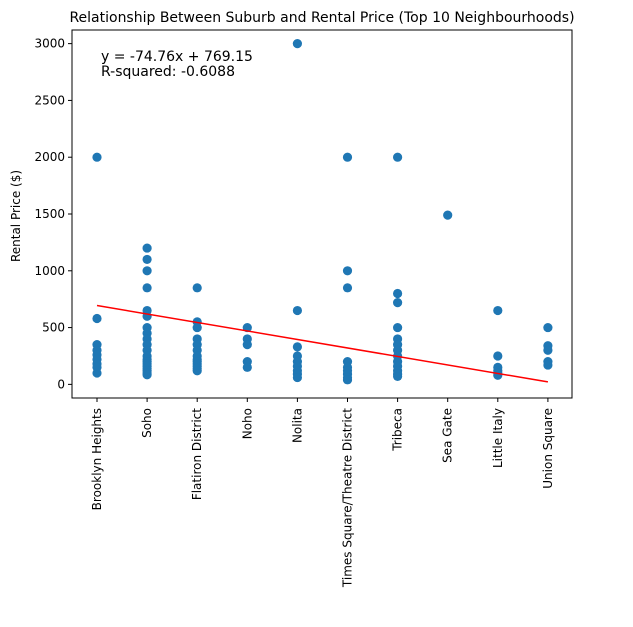 This screenshot has height=627, width=633. What do you see at coordinates (548, 448) in the screenshot?
I see `x-tick-label: Union Square` at bounding box center [548, 448].